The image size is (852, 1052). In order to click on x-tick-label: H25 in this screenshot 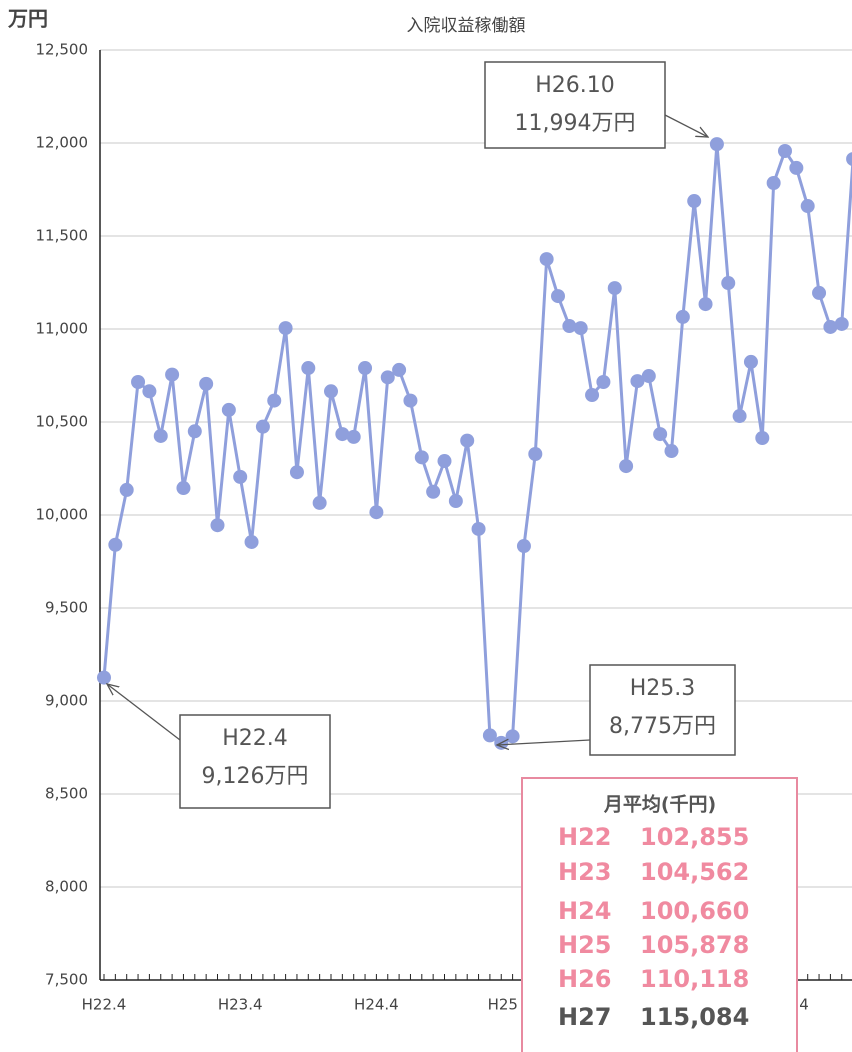, I will do `click(503, 1005)`.